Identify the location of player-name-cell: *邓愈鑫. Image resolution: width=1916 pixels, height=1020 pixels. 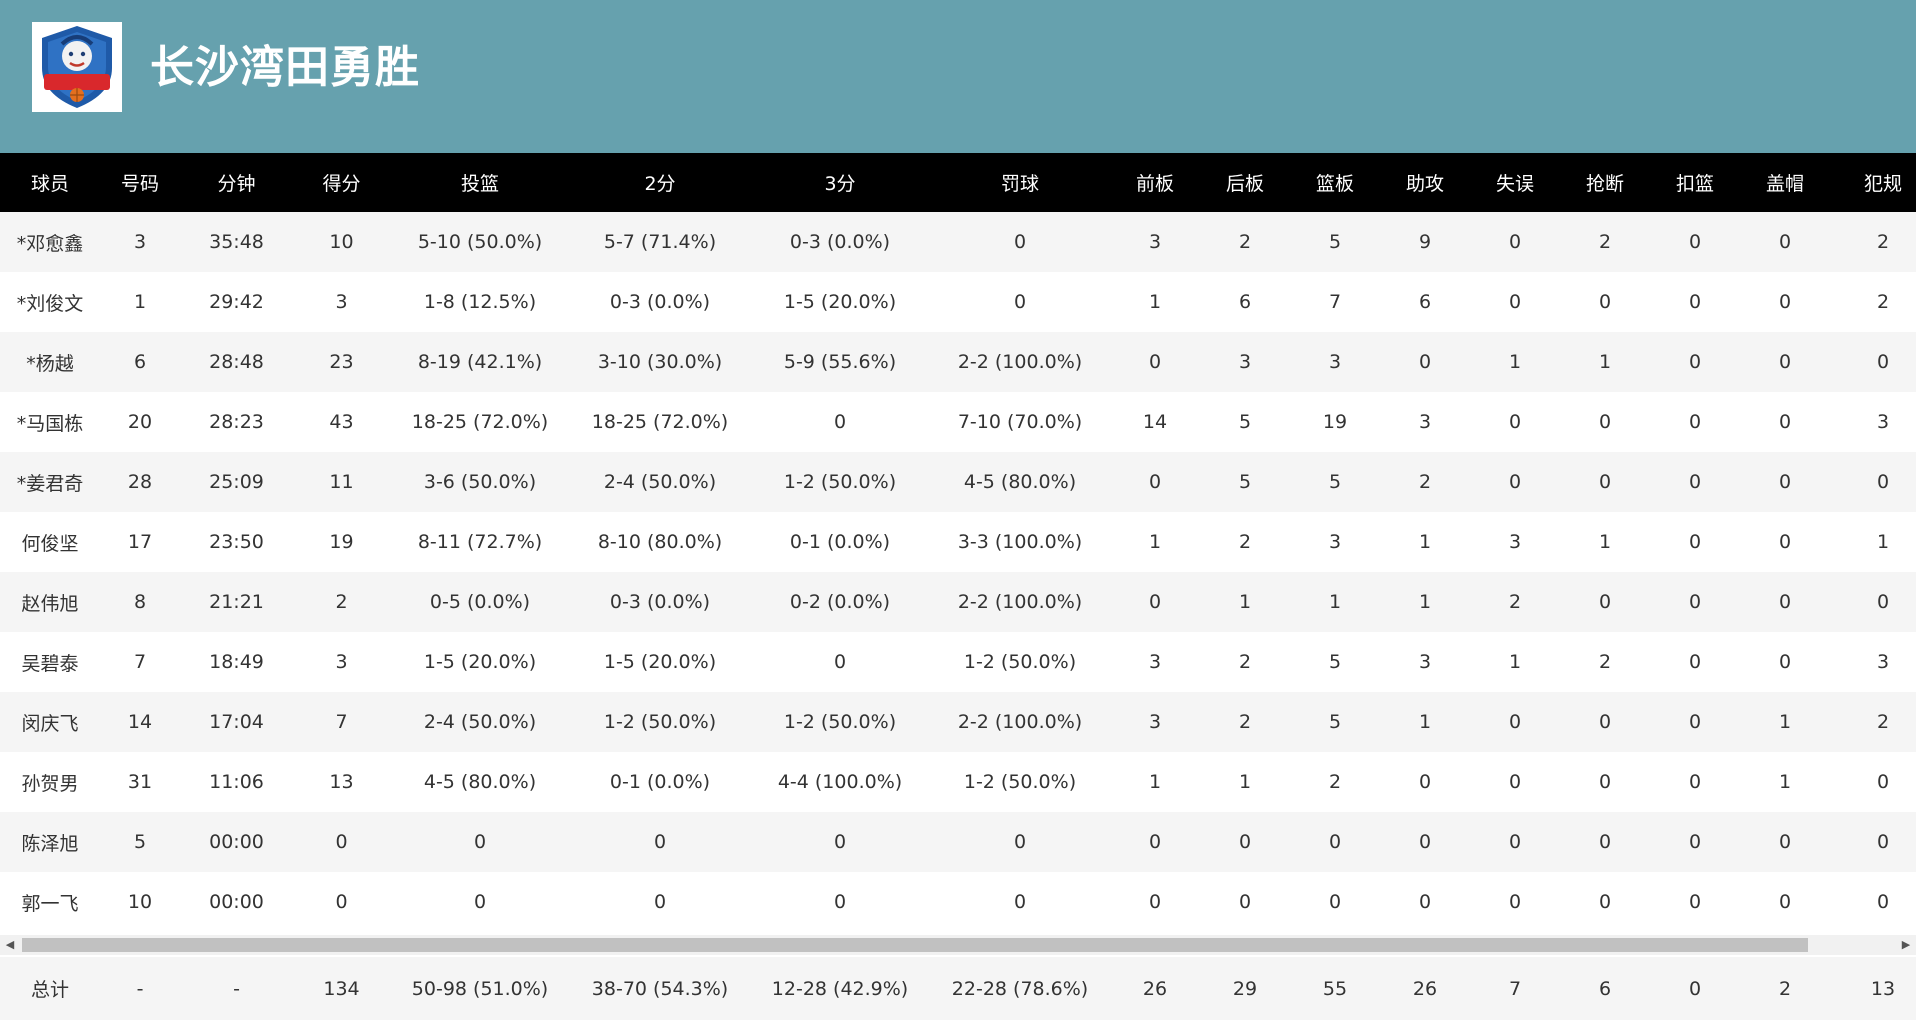
(50, 242).